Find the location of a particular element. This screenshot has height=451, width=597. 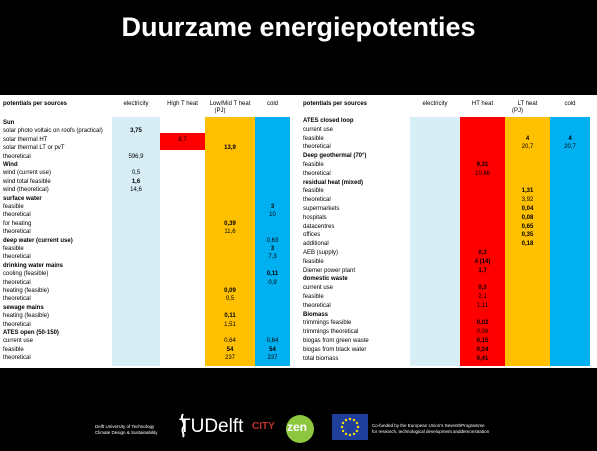

row-label: wind total feasible is located at coordinates (27, 181).